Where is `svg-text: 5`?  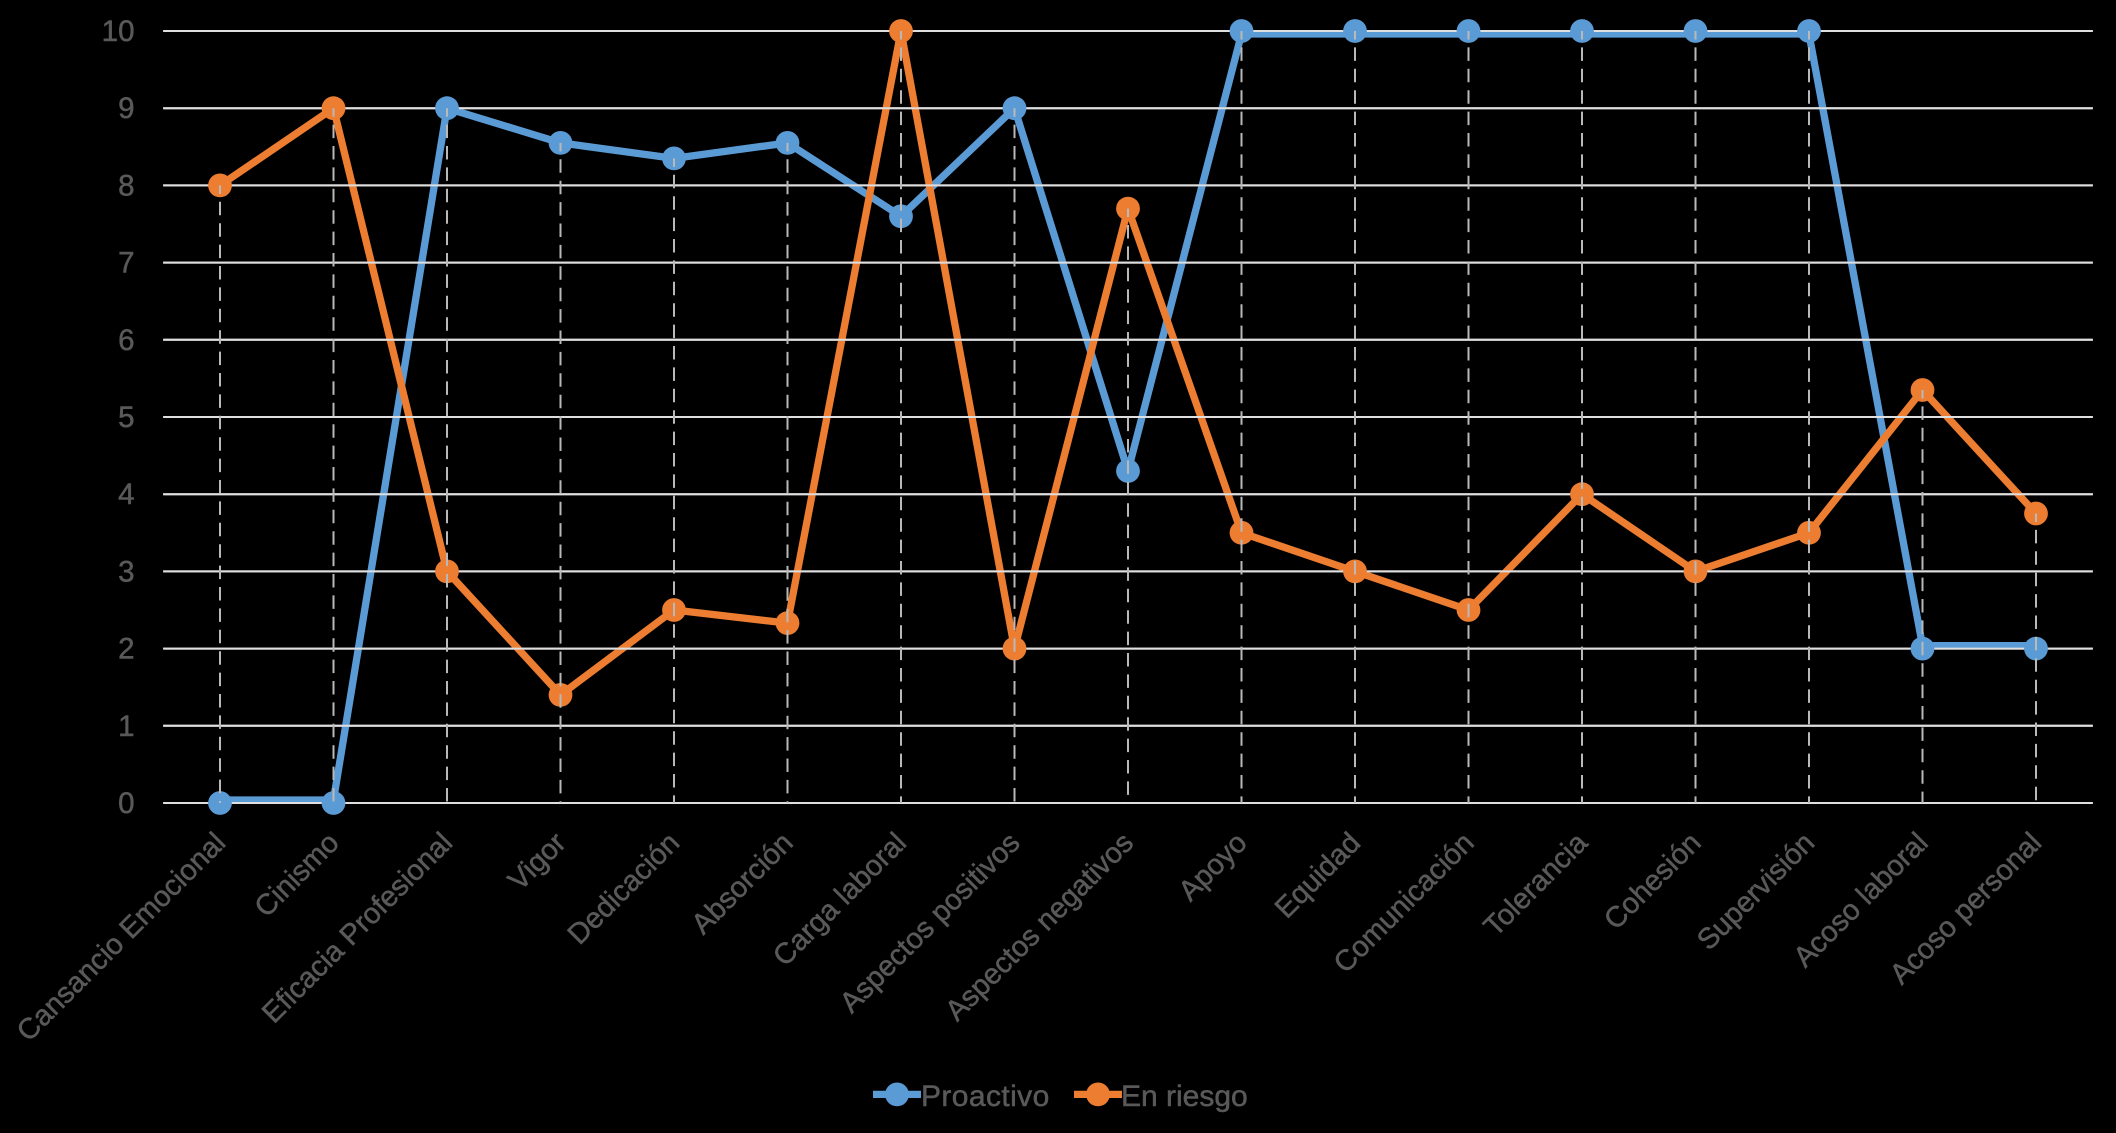
svg-text: 5 is located at coordinates (126, 417).